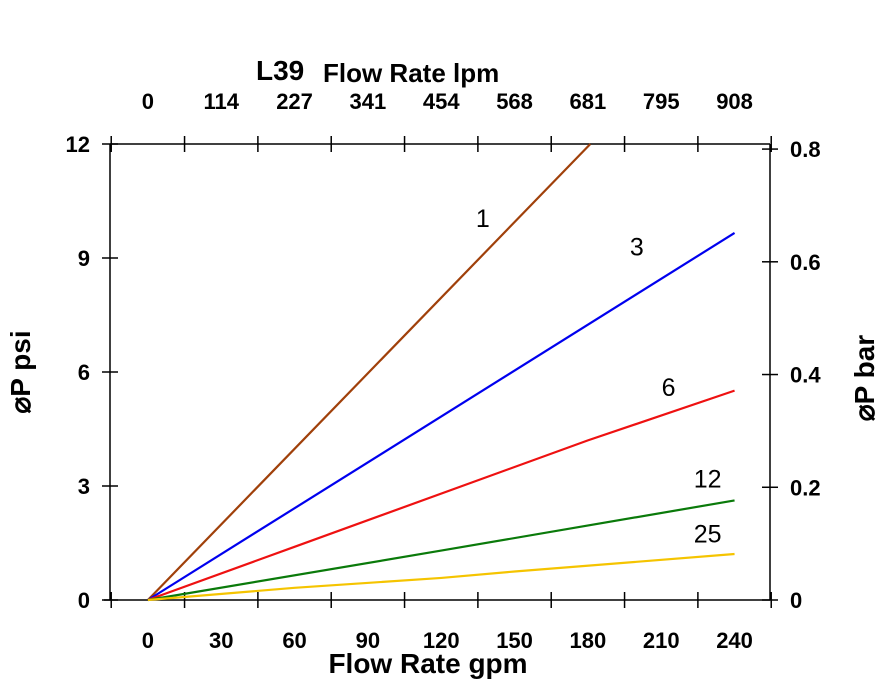  I want to click on x-tick-label: 180, so click(588, 640).